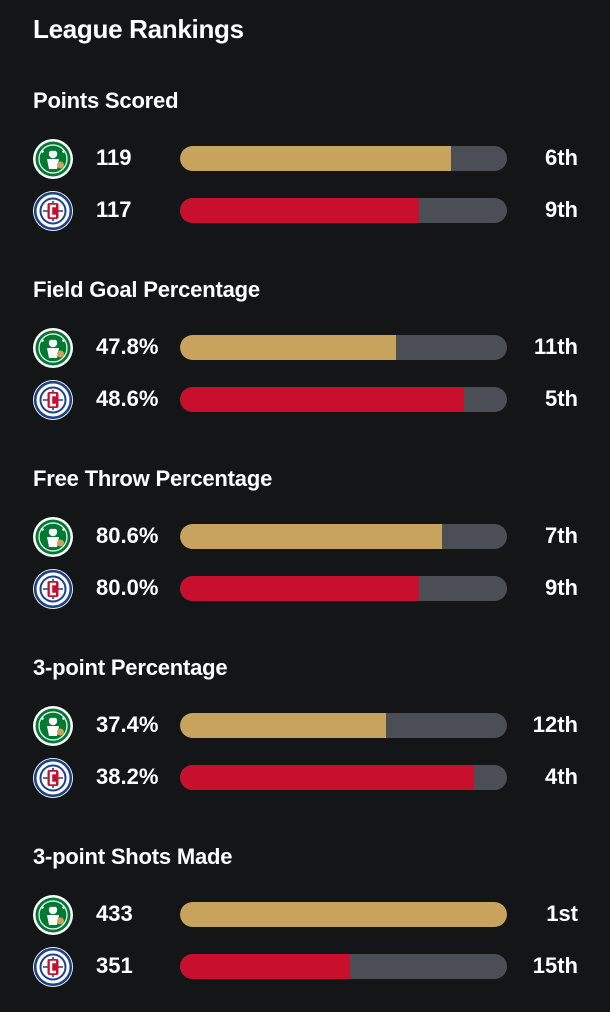 This screenshot has width=610, height=1012. I want to click on section-title: 3-point Percentage, so click(130, 667).